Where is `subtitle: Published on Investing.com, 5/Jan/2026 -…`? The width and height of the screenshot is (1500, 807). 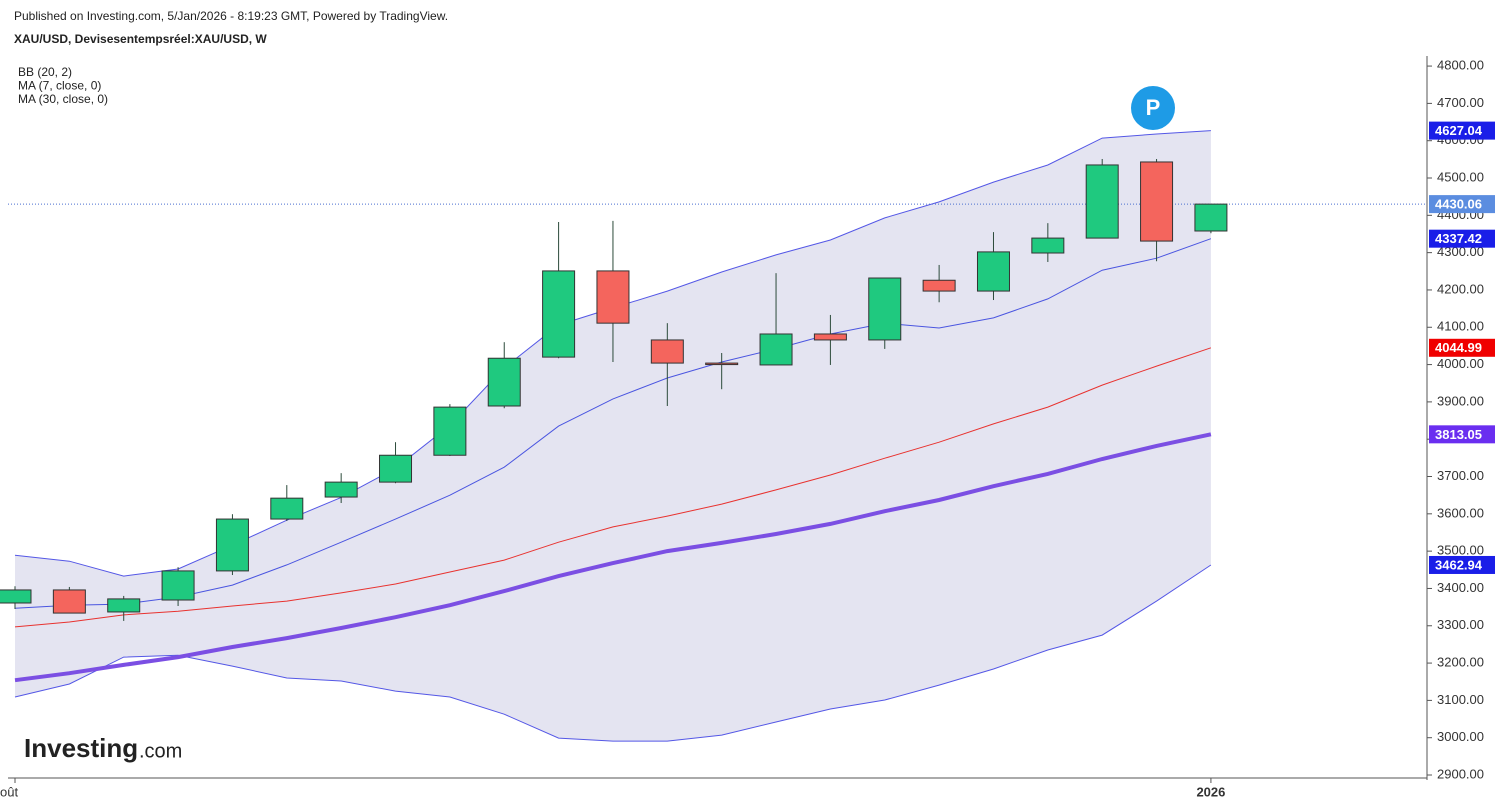
subtitle: Published on Investing.com, 5/Jan/2026 -… is located at coordinates (231, 16).